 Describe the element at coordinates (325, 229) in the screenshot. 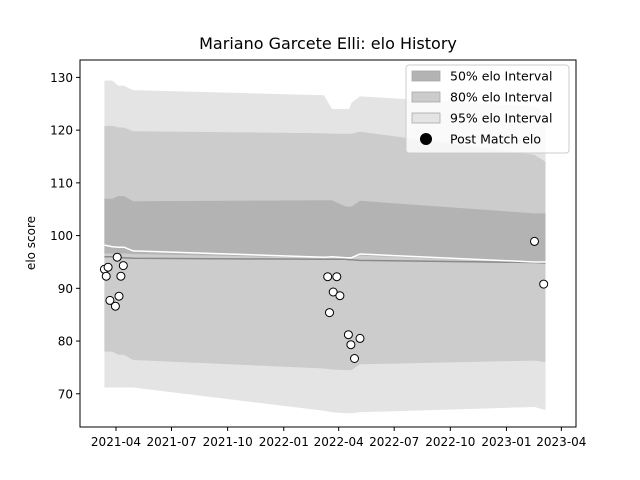

I see `band-50-interval` at that location.